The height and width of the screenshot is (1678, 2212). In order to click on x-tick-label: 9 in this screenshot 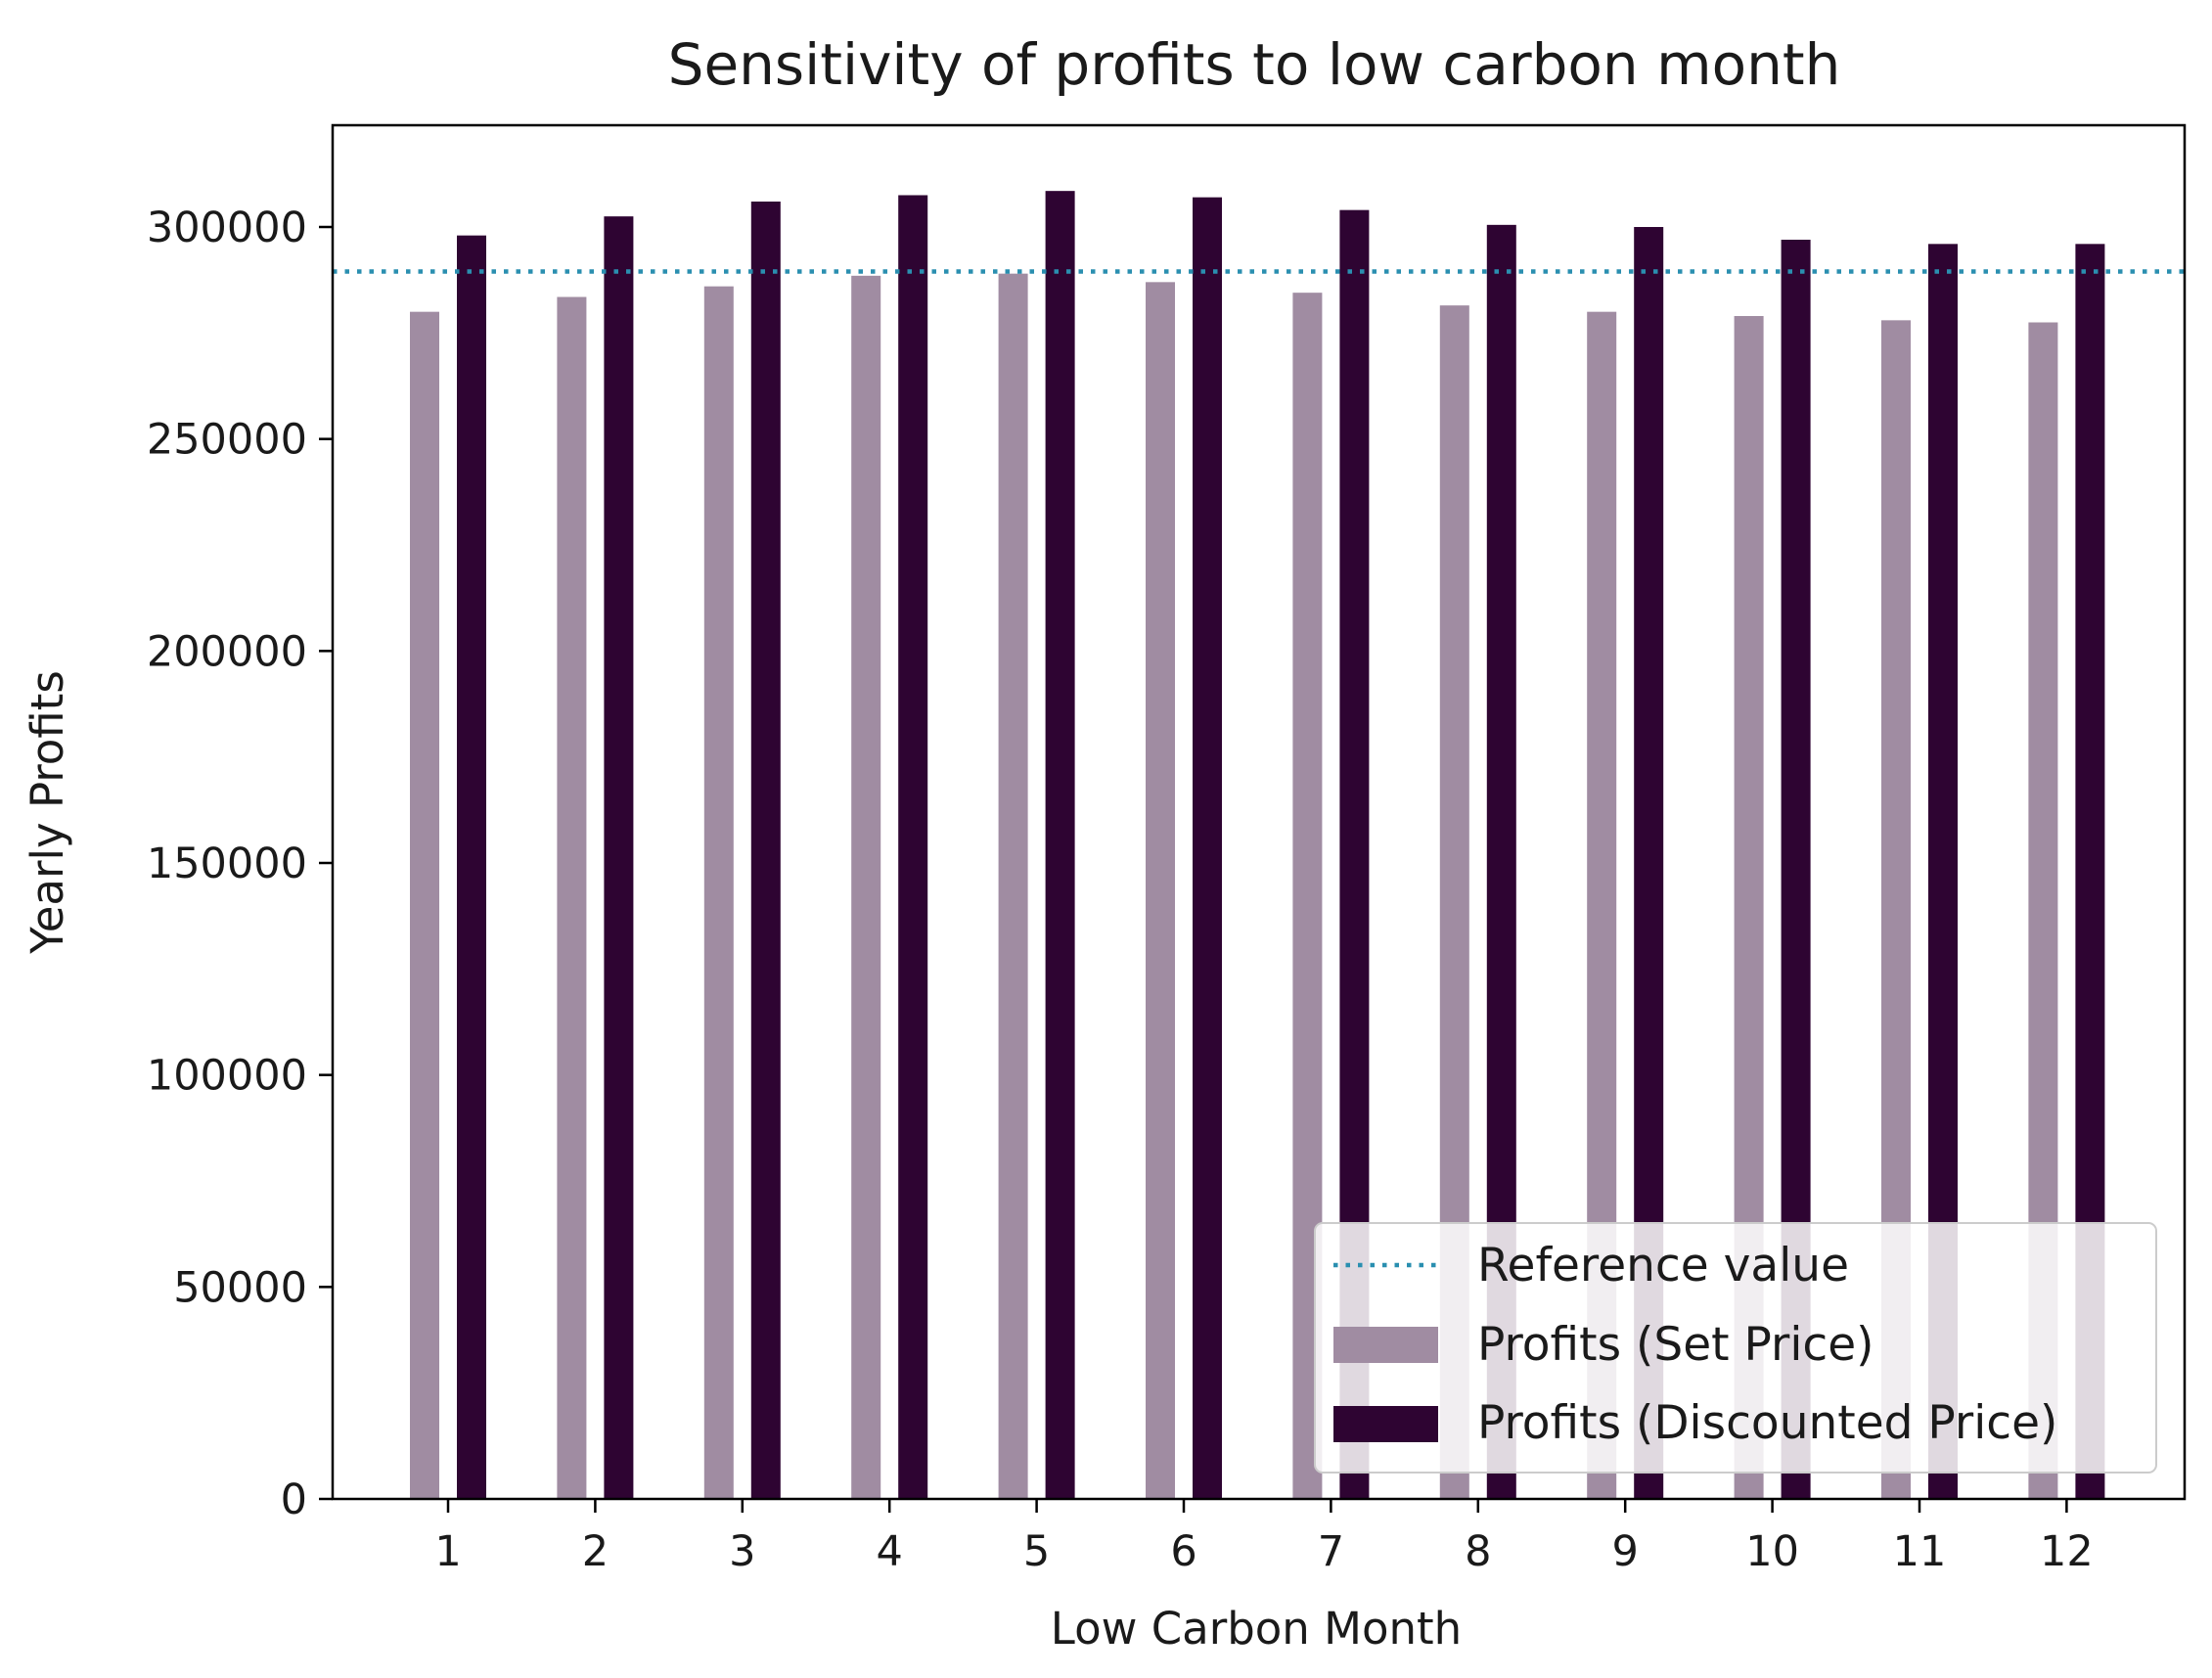, I will do `click(1625, 1552)`.